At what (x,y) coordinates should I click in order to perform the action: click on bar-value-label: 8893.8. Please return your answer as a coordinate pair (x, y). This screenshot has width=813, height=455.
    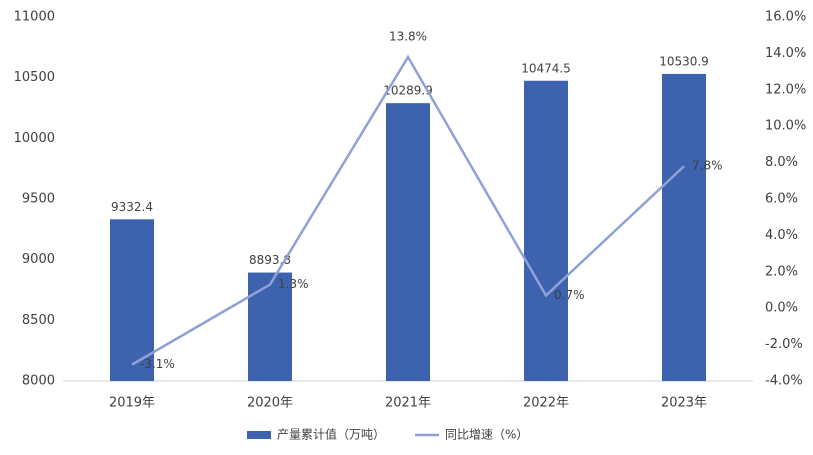
    Looking at the image, I should click on (270, 260).